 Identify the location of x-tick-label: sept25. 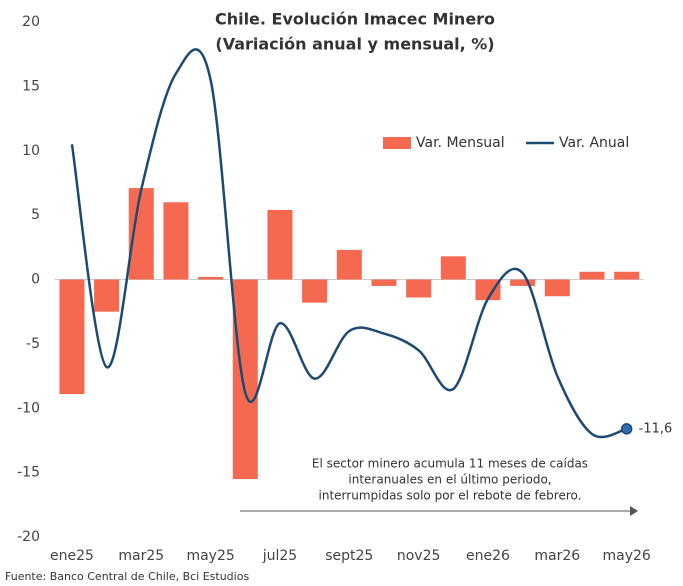
(349, 556).